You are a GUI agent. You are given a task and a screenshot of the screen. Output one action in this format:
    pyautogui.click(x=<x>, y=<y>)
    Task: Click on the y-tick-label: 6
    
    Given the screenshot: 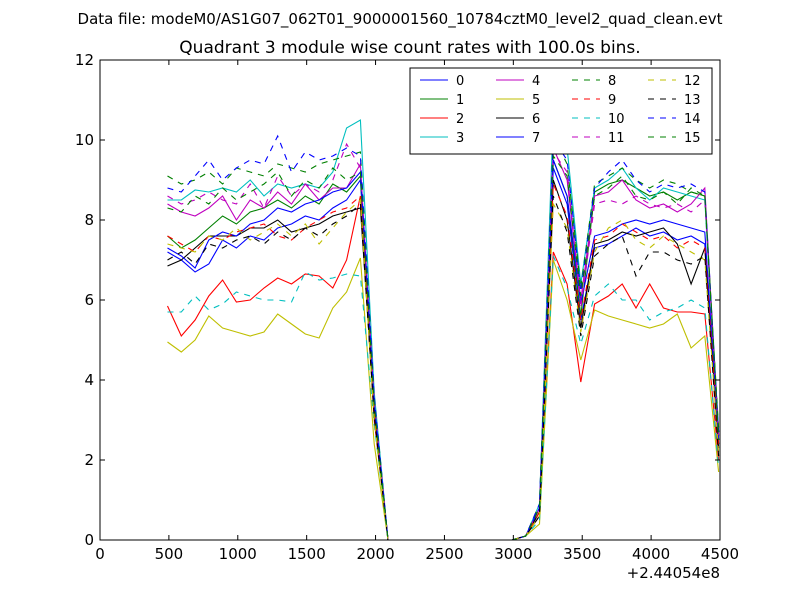 What is the action you would take?
    pyautogui.click(x=89, y=300)
    